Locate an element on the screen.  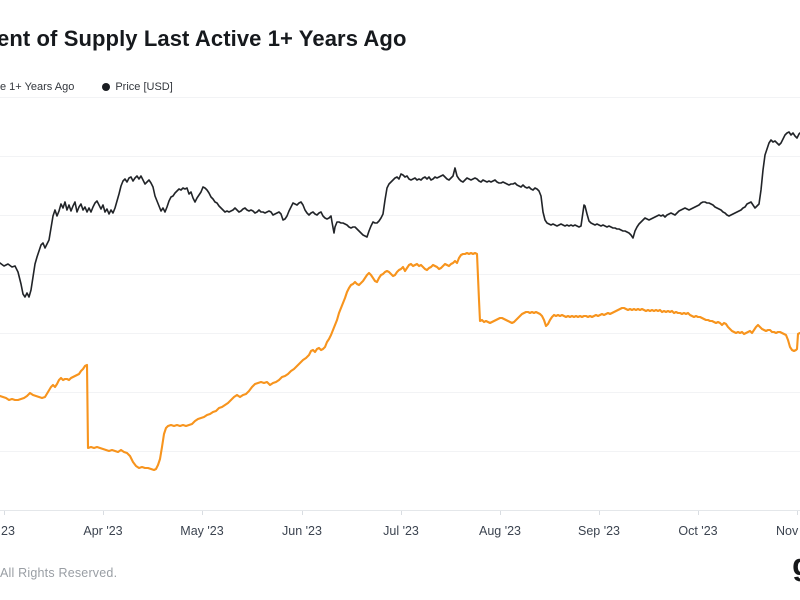
x-axis-label: Jul '23 is located at coordinates (401, 531).